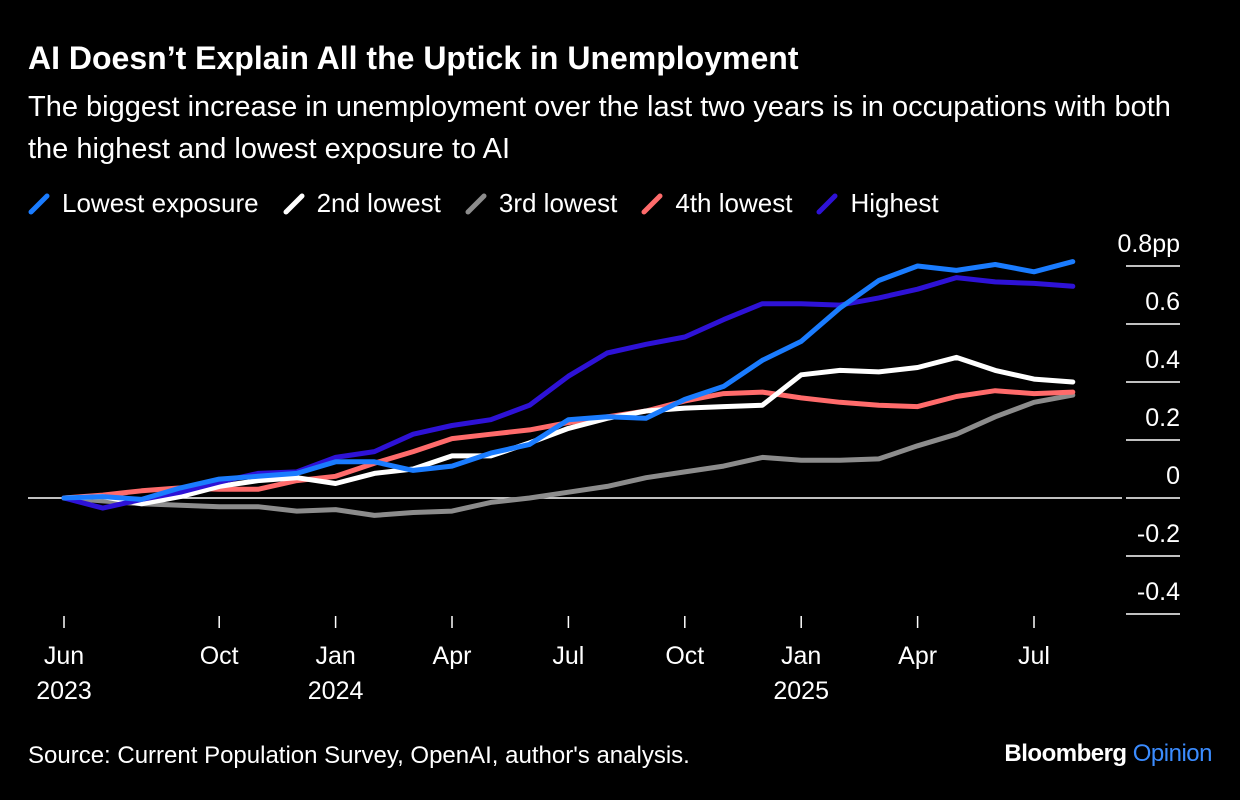 The height and width of the screenshot is (800, 1240). Describe the element at coordinates (1148, 244) in the screenshot. I see `y-tick-label: 0.8pp` at that location.